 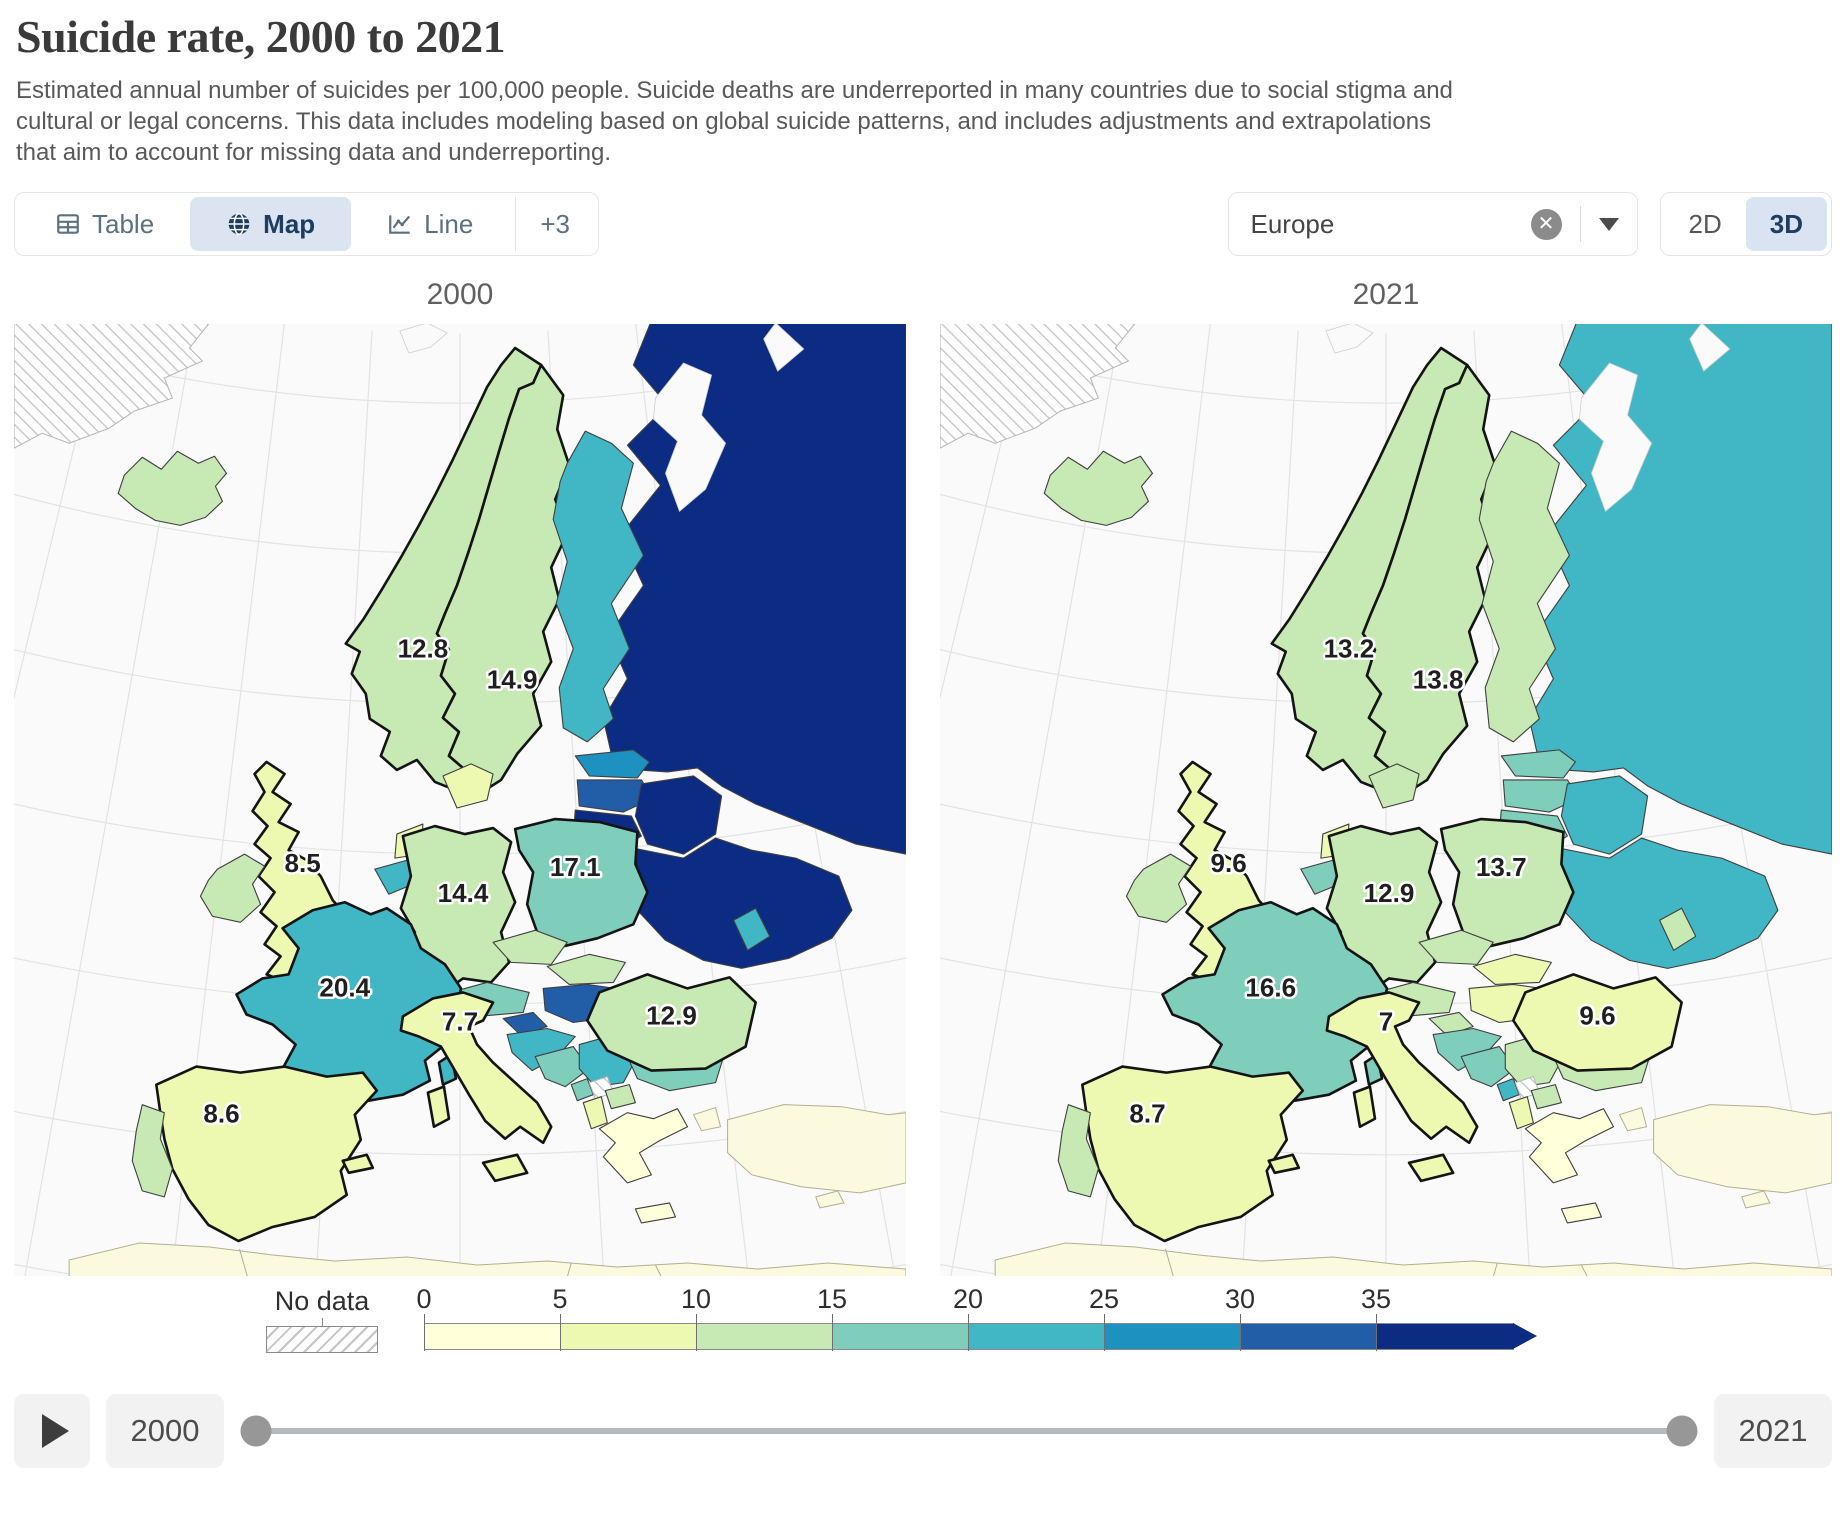 What do you see at coordinates (1432, 224) in the screenshot?
I see `region-select: Europe ✕` at bounding box center [1432, 224].